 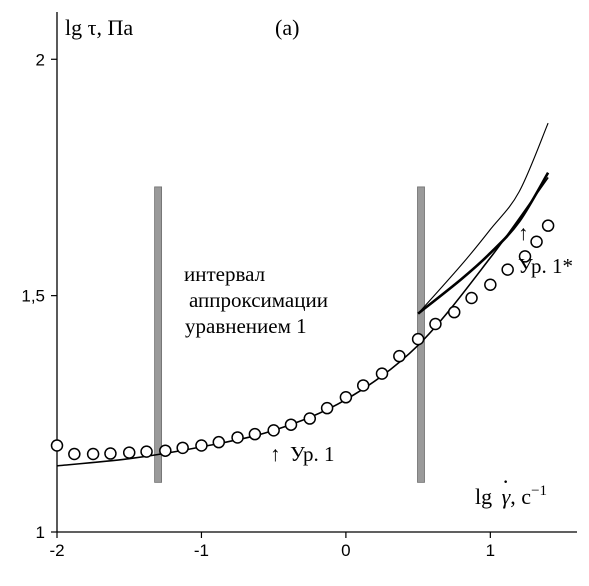 What do you see at coordinates (287, 27) in the screenshot?
I see `panel-label: (a)` at bounding box center [287, 27].